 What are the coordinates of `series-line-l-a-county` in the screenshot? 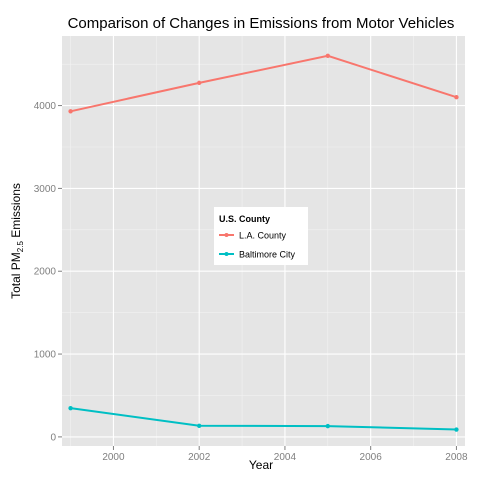 It's located at (263, 83).